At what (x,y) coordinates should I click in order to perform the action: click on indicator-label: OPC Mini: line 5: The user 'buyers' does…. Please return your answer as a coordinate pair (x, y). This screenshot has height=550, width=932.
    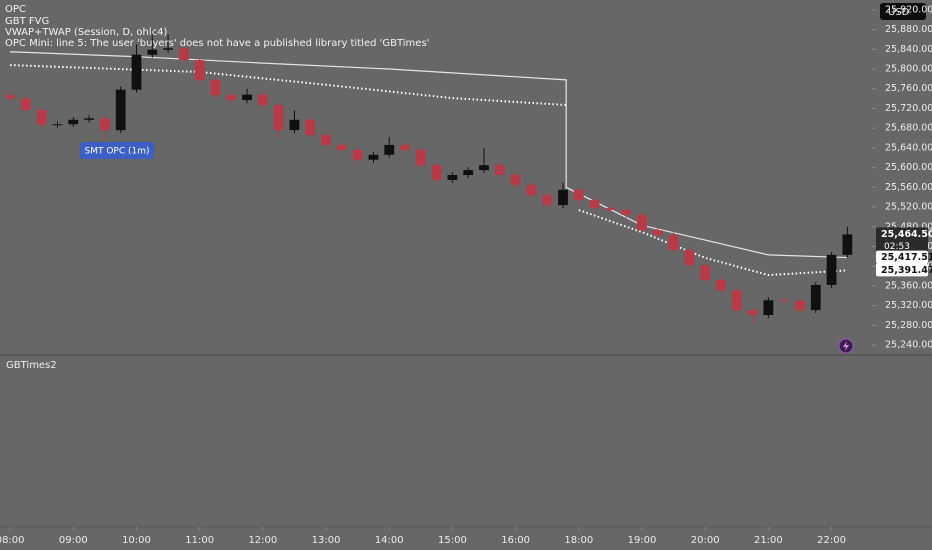
    Looking at the image, I should click on (217, 43).